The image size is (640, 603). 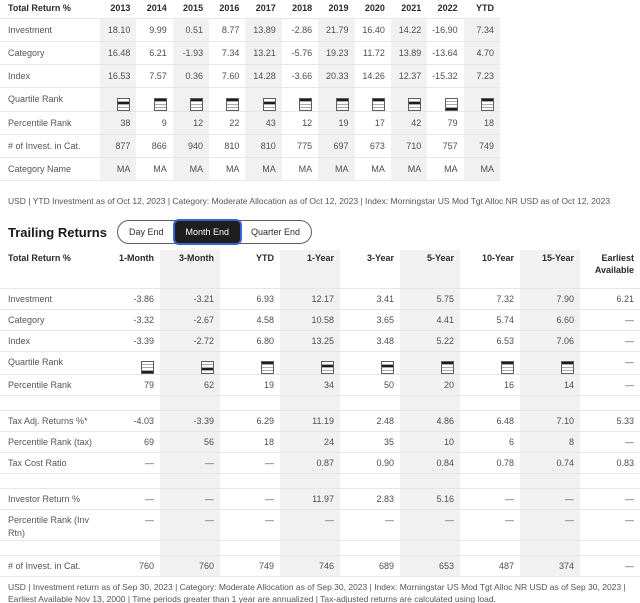 I want to click on value-cell: 3.48, so click(x=385, y=340).